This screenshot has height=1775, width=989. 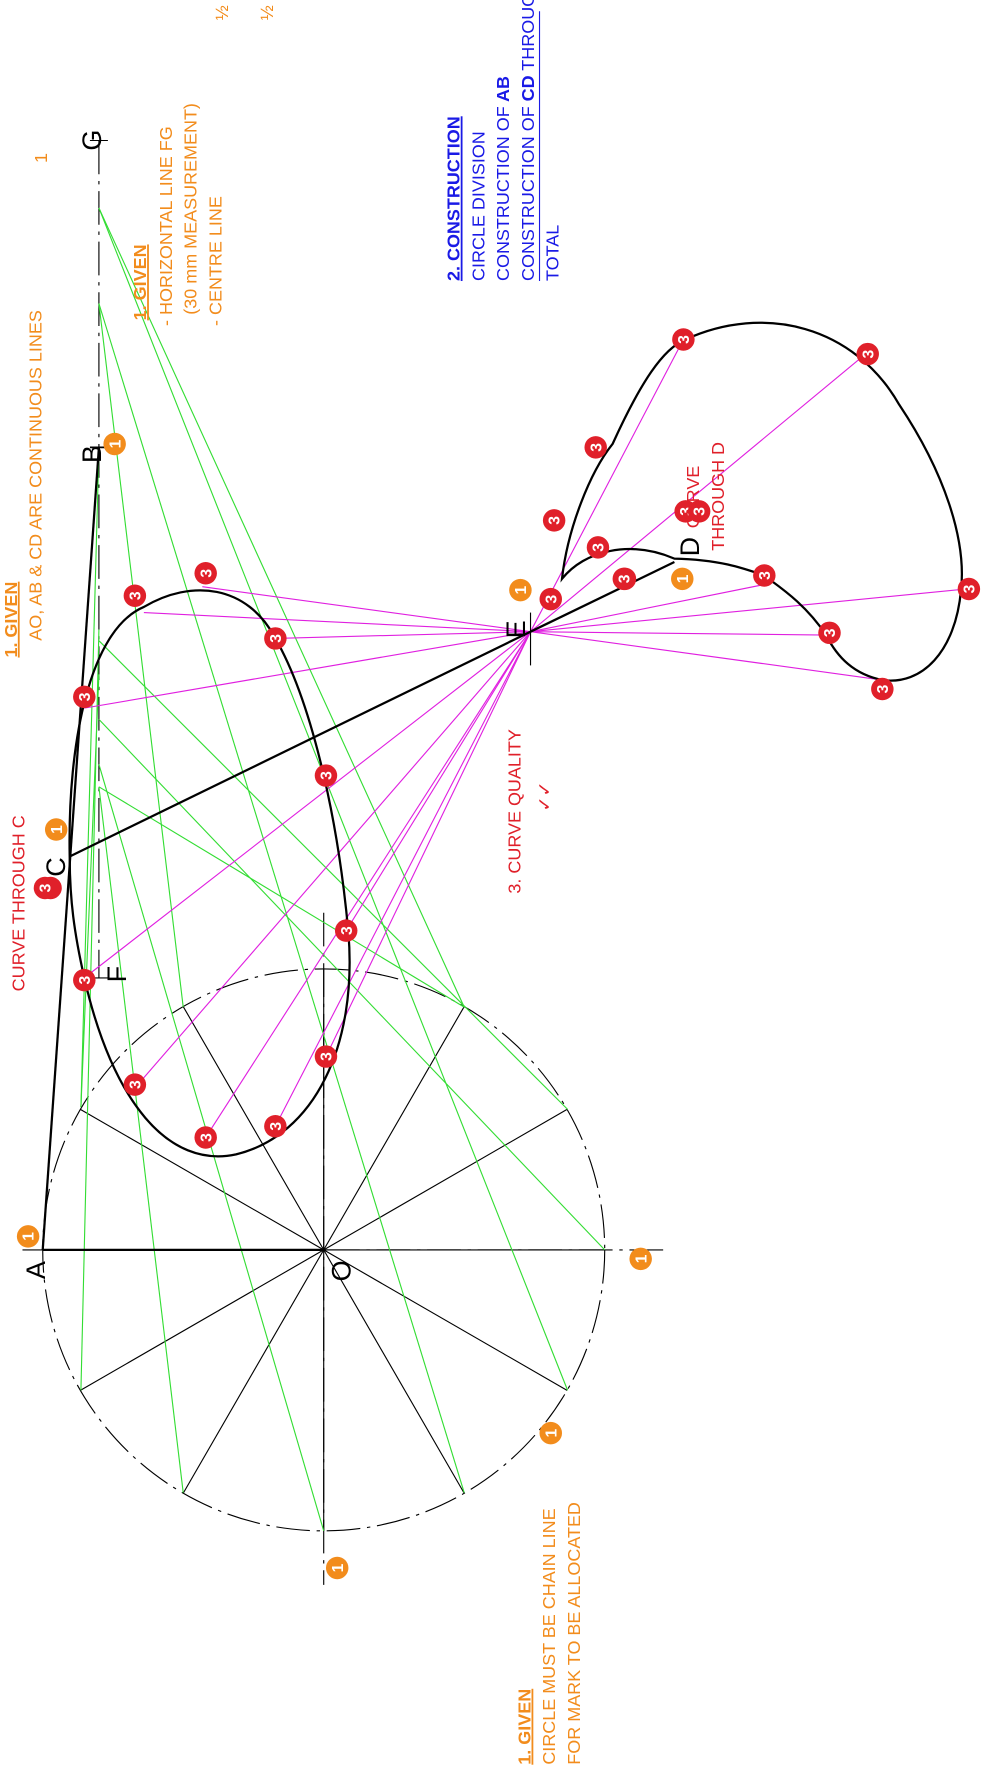 I want to click on point-label: D, so click(x=690, y=546).